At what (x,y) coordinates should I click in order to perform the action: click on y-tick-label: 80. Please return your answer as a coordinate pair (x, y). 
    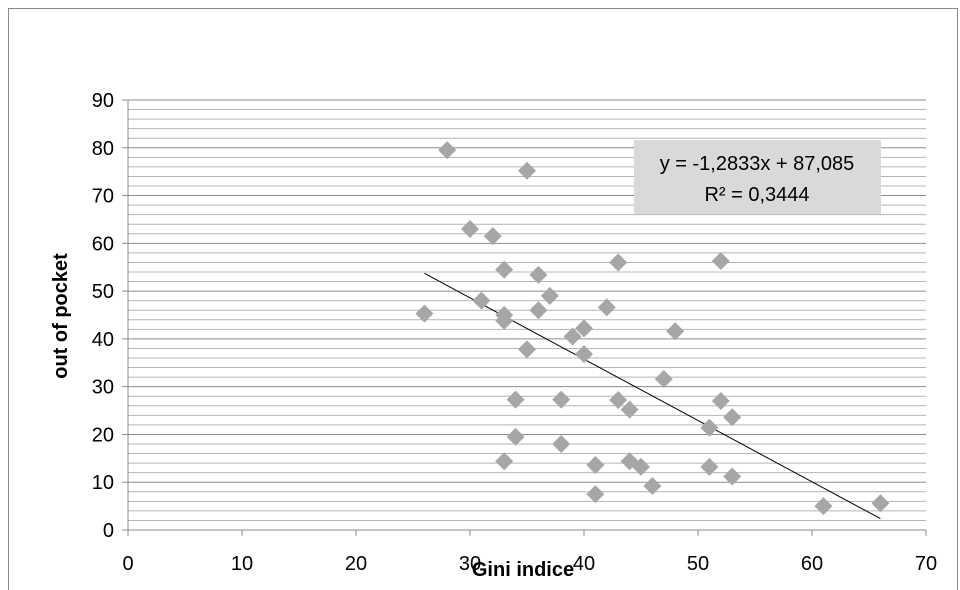
    Looking at the image, I should click on (103, 149).